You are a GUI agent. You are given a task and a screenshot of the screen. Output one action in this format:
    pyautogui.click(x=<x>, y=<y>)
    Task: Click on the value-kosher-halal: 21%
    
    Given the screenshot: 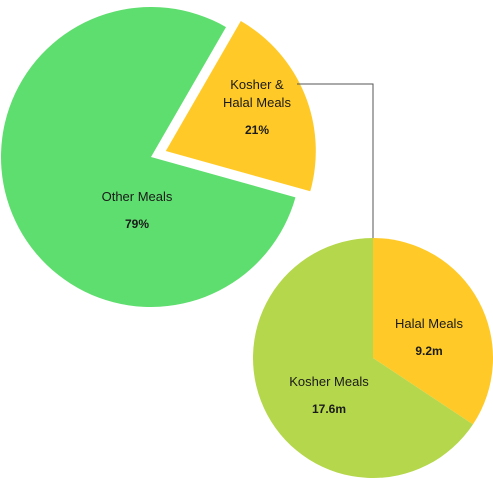 What is the action you would take?
    pyautogui.click(x=257, y=130)
    